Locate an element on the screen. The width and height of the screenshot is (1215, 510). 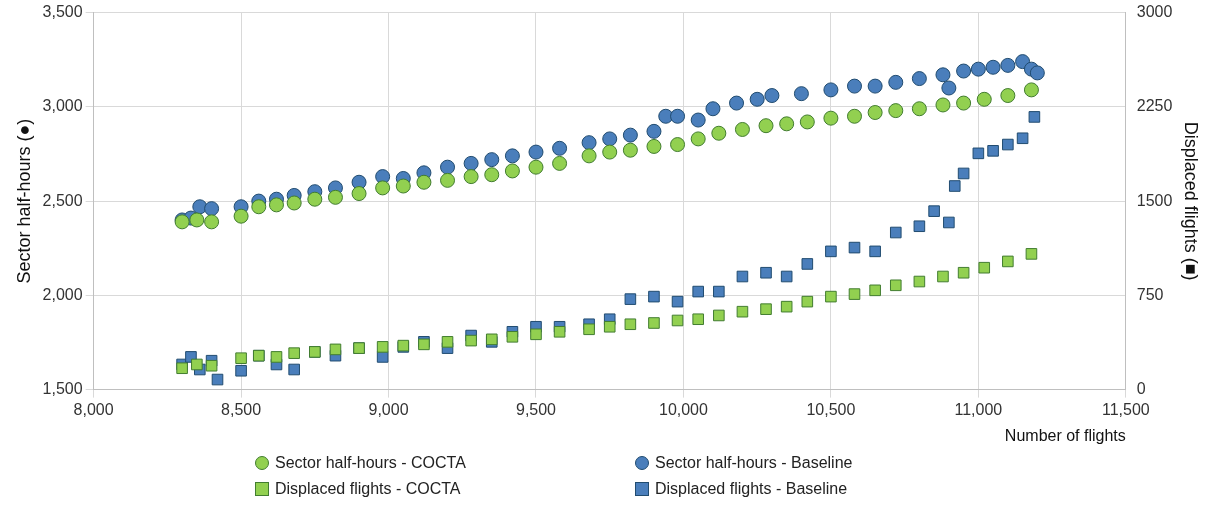
y2-tick-label: 2250 is located at coordinates (1154, 106).